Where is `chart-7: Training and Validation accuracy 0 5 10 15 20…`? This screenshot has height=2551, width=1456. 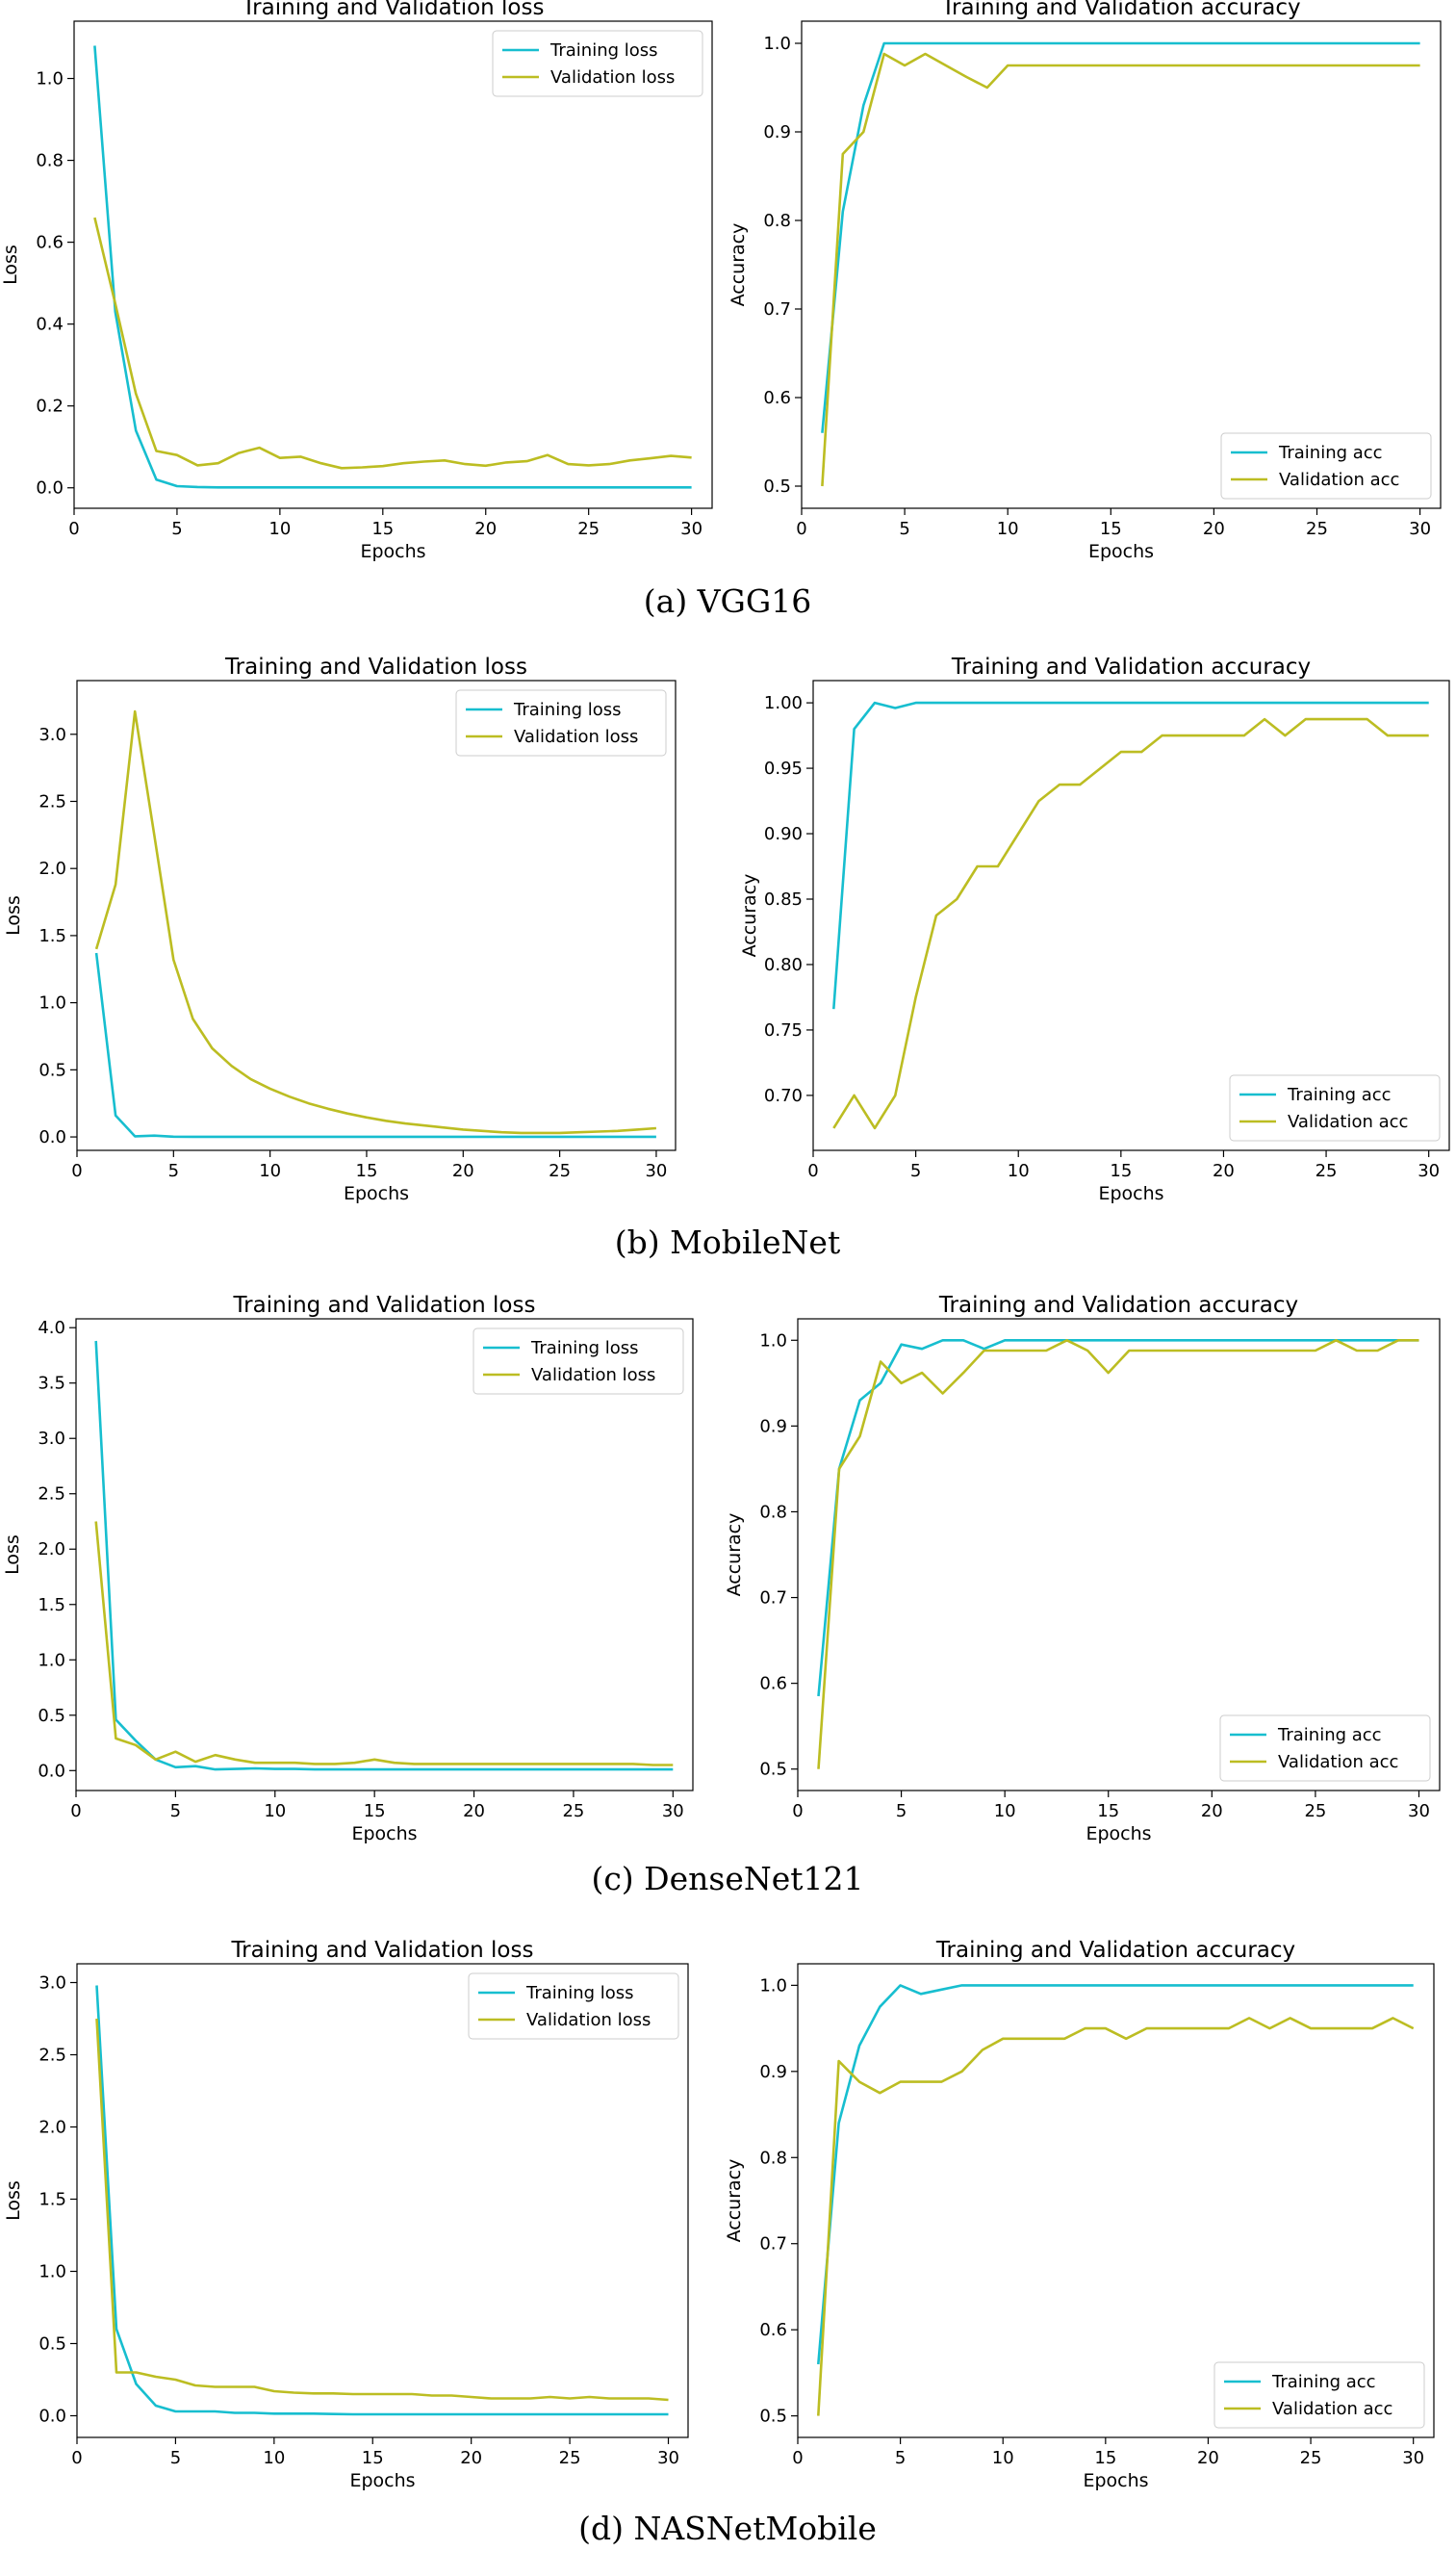
chart-7: Training and Validation accuracy 0 5 10 15 20… is located at coordinates (1079, 2215).